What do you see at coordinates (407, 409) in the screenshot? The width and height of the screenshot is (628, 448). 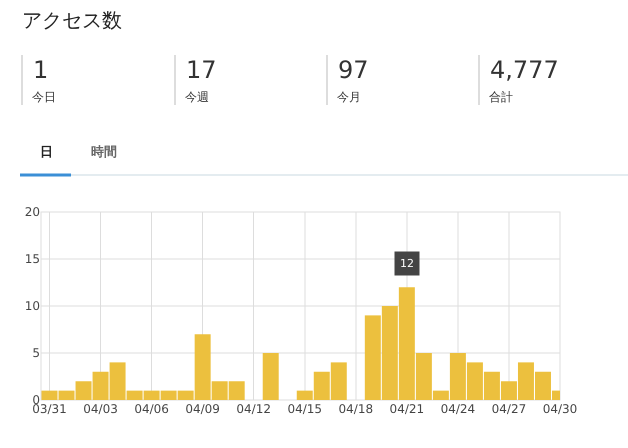 I see `x-tick-label: 04/21` at bounding box center [407, 409].